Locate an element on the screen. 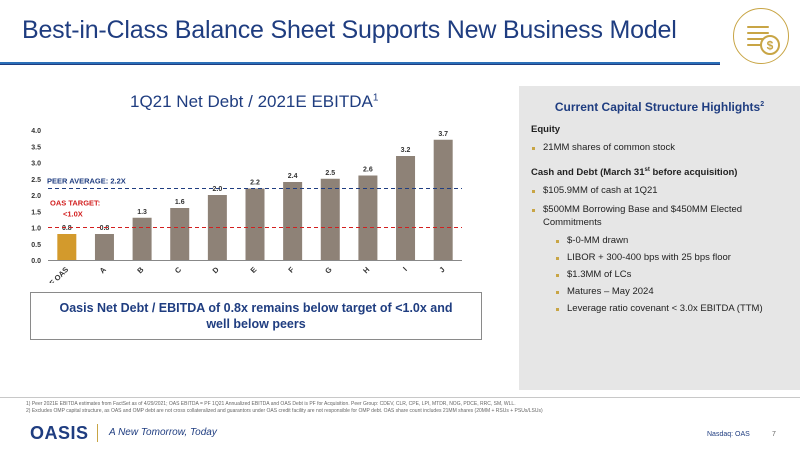  x-tick-label: G is located at coordinates (328, 270).